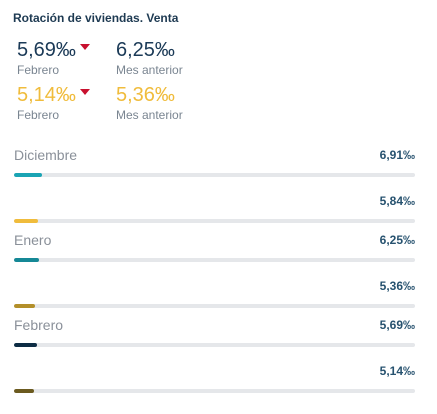 The image size is (437, 414). Describe the element at coordinates (397, 371) in the screenshot. I see `row-value: 5,14‰` at that location.